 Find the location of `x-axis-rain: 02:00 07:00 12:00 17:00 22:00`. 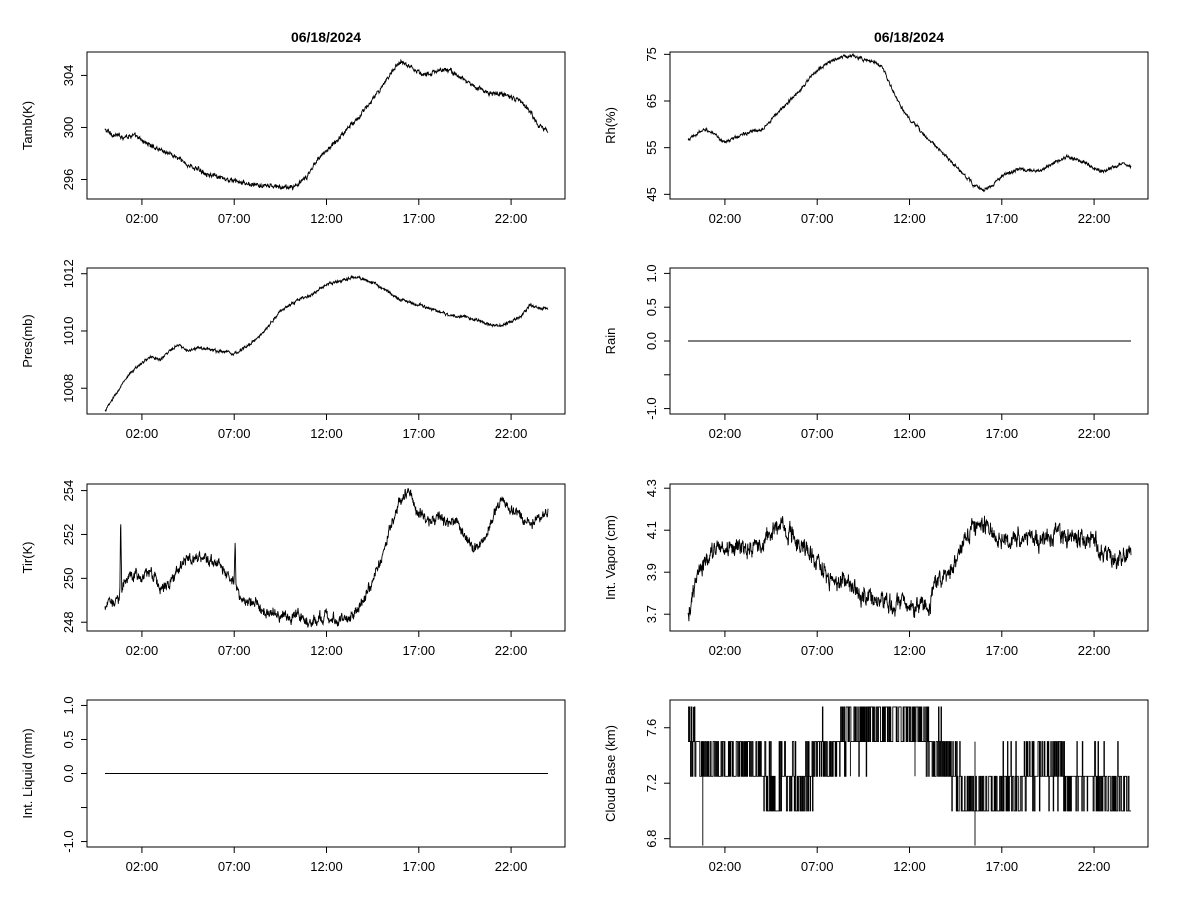

x-axis-rain: 02:00 07:00 12:00 17:00 22:00 is located at coordinates (910, 427).